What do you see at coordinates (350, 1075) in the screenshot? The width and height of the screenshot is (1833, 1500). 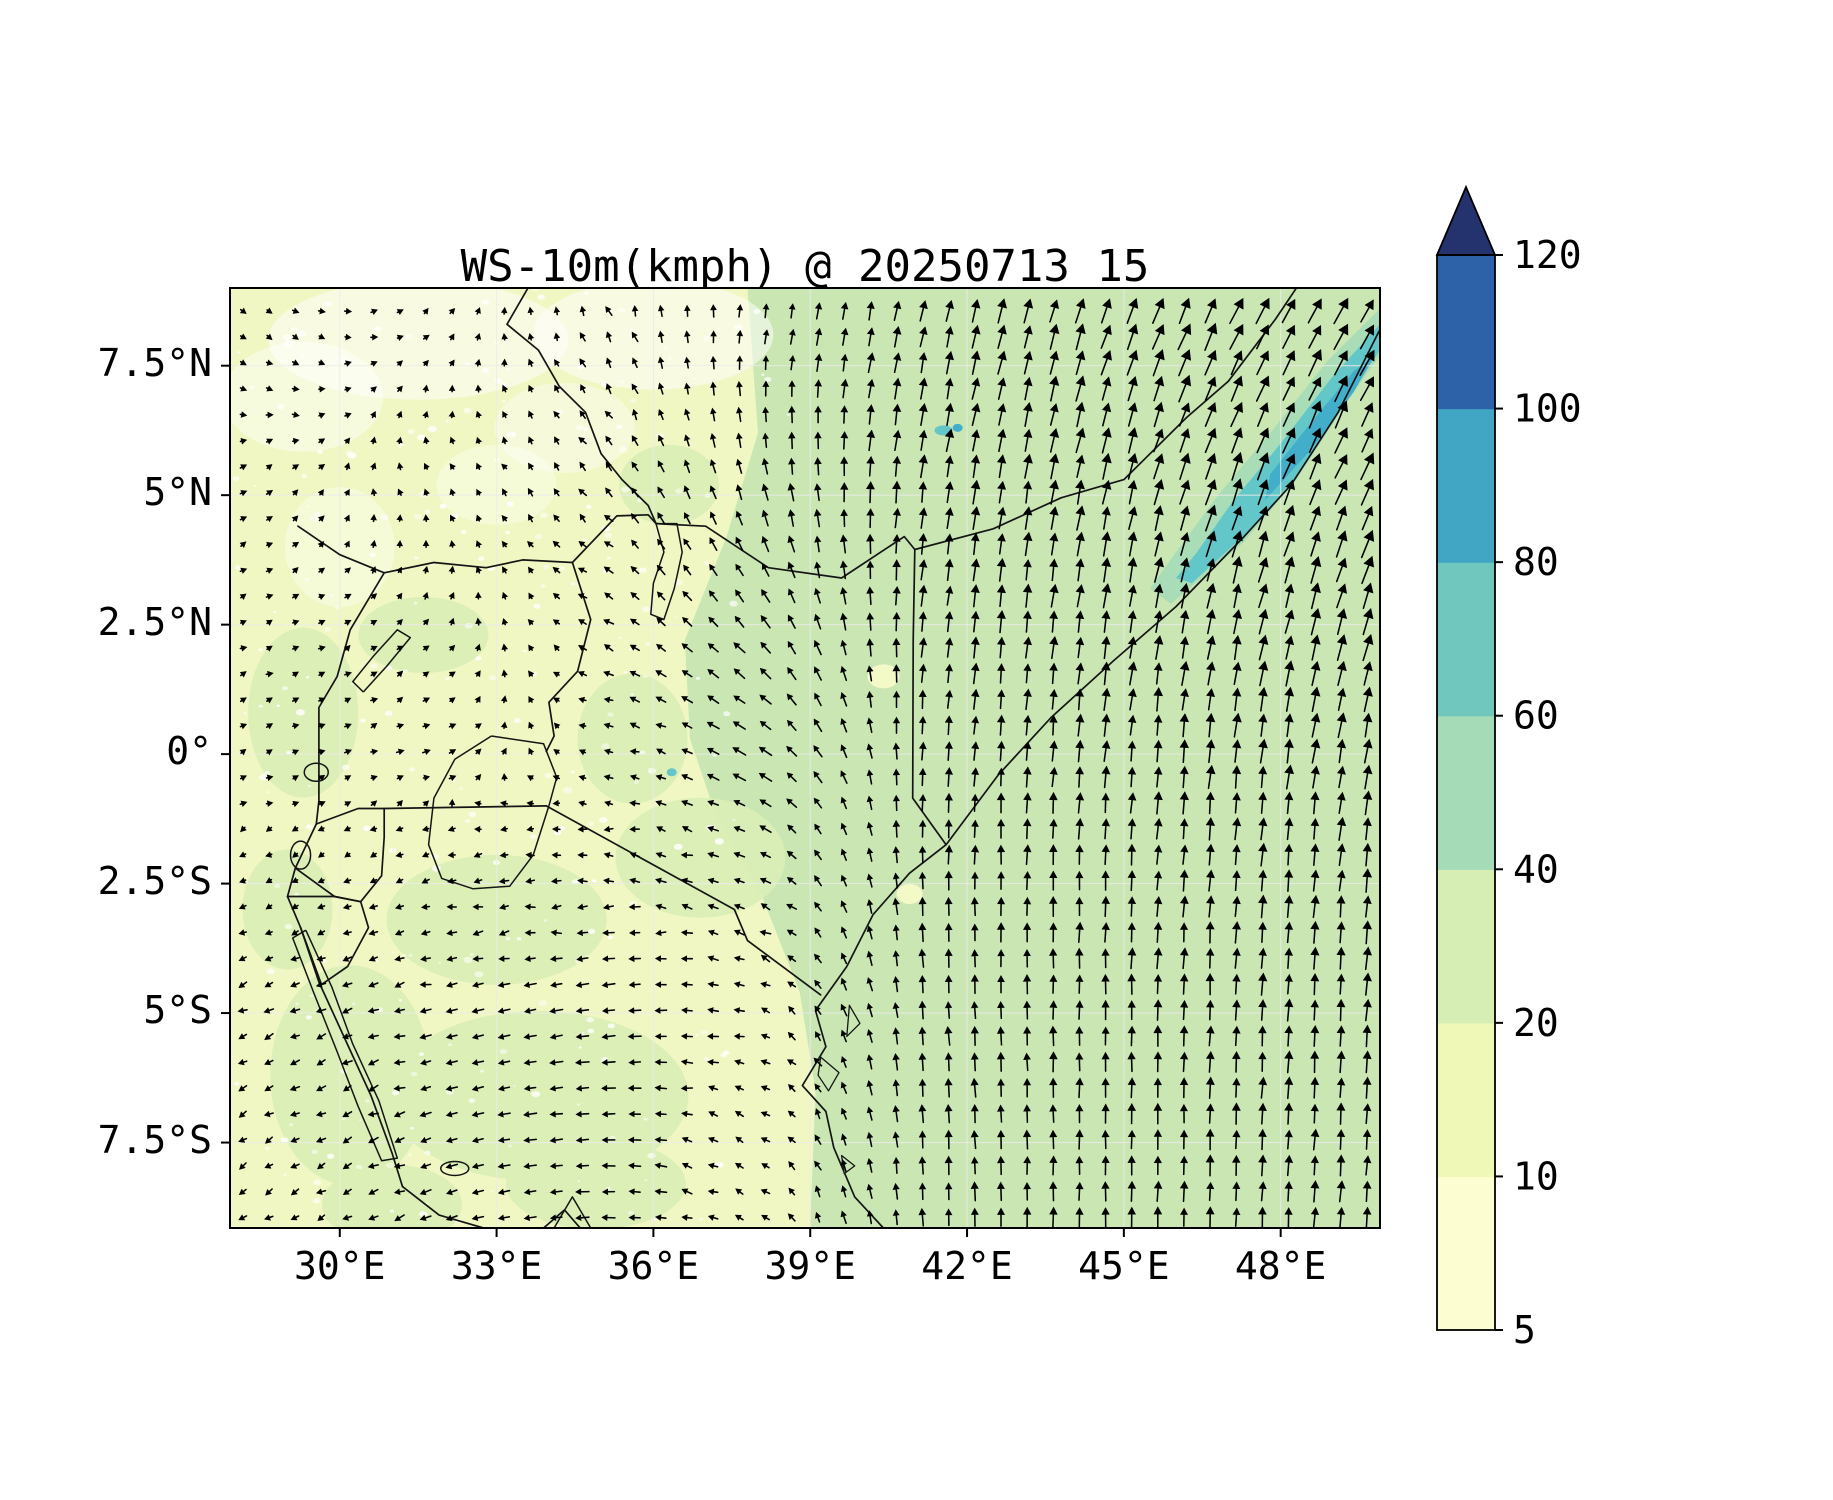 I see `fill-patch` at bounding box center [350, 1075].